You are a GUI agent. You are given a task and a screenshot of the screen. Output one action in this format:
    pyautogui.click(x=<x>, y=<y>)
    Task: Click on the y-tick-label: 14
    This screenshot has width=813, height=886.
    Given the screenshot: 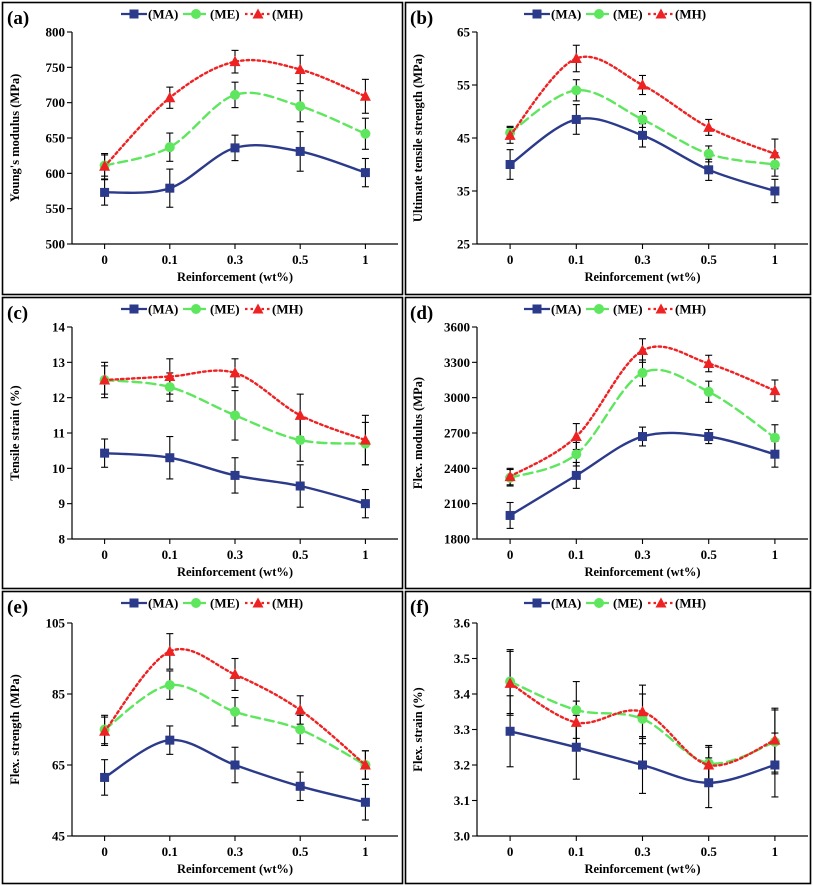 What is the action you would take?
    pyautogui.click(x=59, y=327)
    